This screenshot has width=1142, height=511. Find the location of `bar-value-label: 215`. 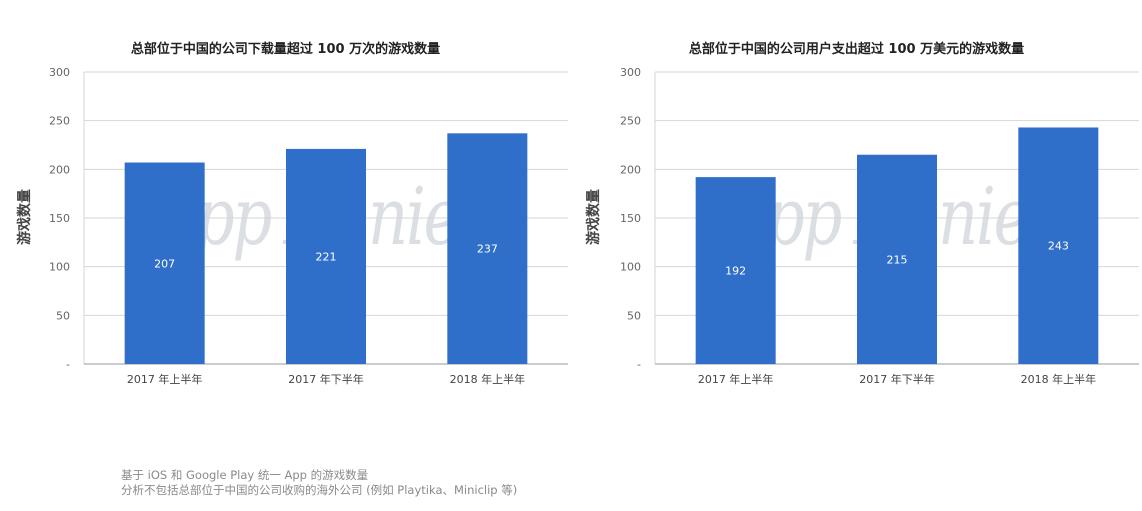

bar-value-label: 215 is located at coordinates (897, 259).